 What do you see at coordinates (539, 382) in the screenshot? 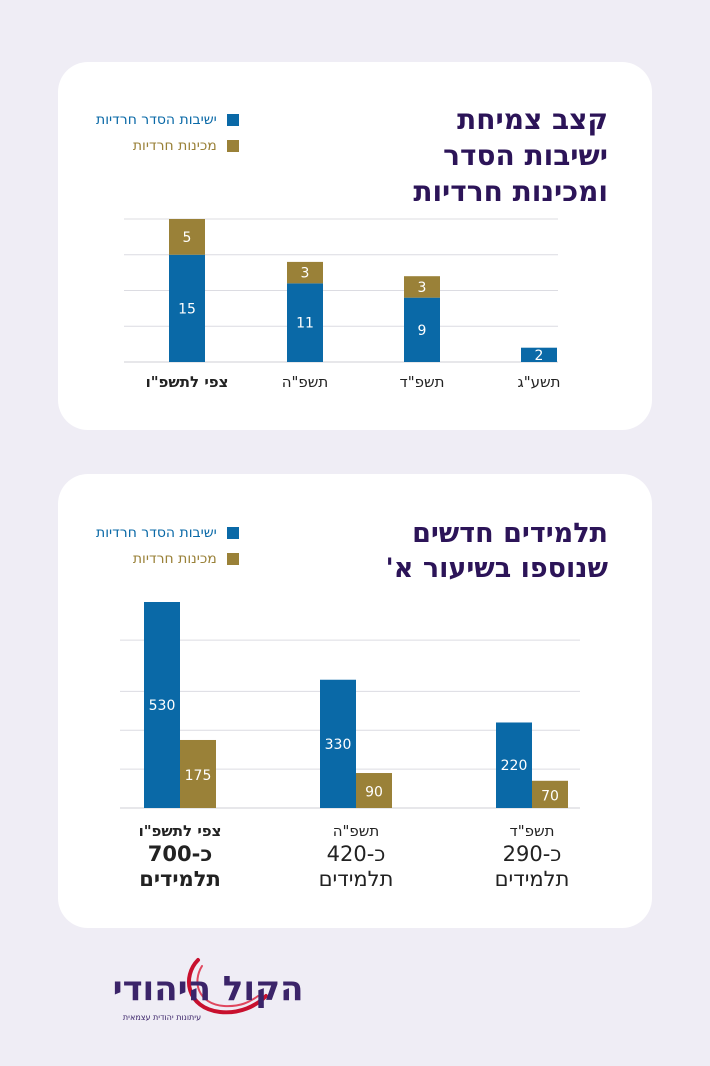
I see `category-label: תשע"ג` at bounding box center [539, 382].